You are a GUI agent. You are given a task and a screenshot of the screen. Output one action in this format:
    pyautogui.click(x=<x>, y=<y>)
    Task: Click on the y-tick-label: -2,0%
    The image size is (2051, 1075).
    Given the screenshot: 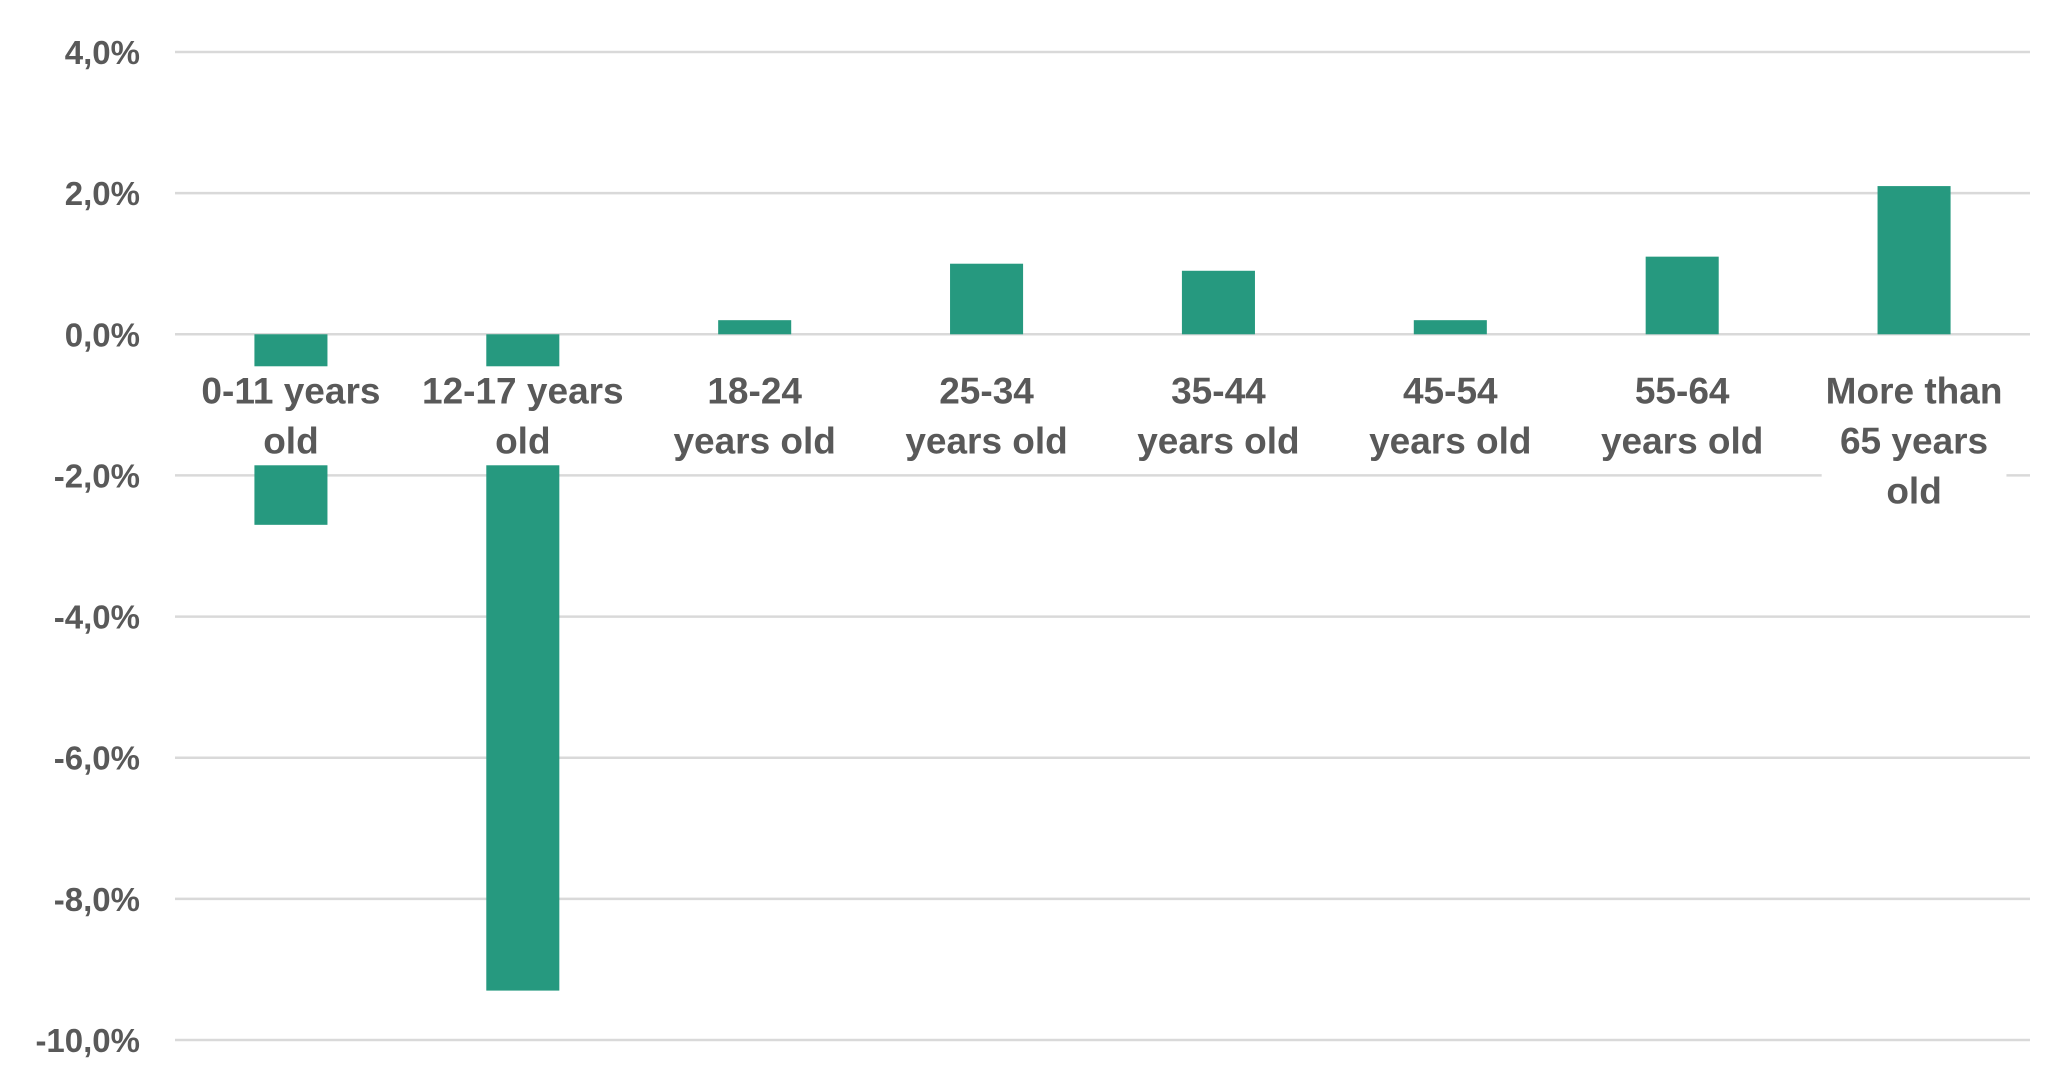 What is the action you would take?
    pyautogui.click(x=97, y=475)
    